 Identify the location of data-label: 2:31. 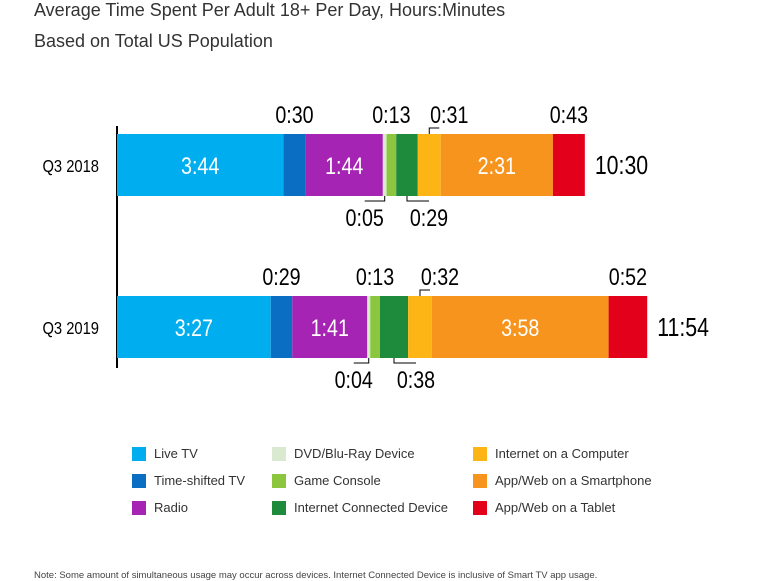
(497, 165).